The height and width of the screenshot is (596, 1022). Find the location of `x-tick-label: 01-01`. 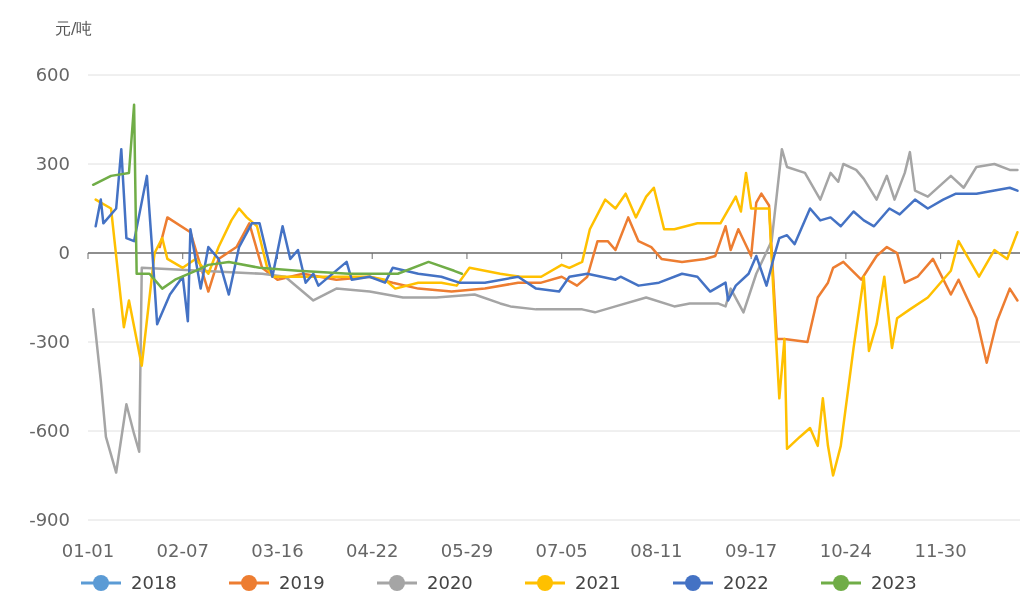

x-tick-label: 01-01 is located at coordinates (88, 550).